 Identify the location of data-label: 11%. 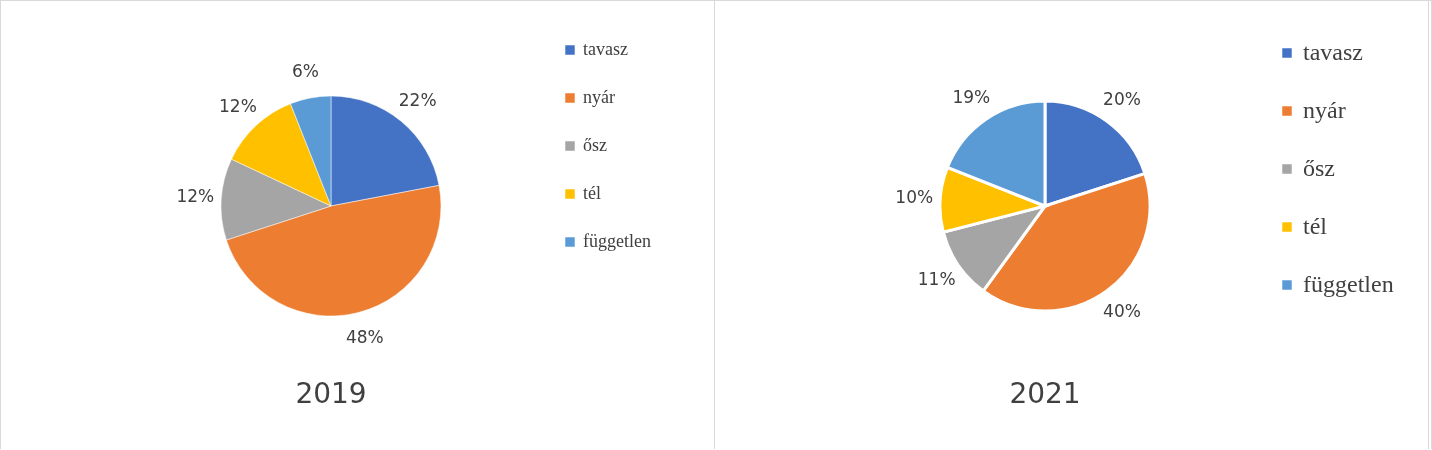
(936, 278).